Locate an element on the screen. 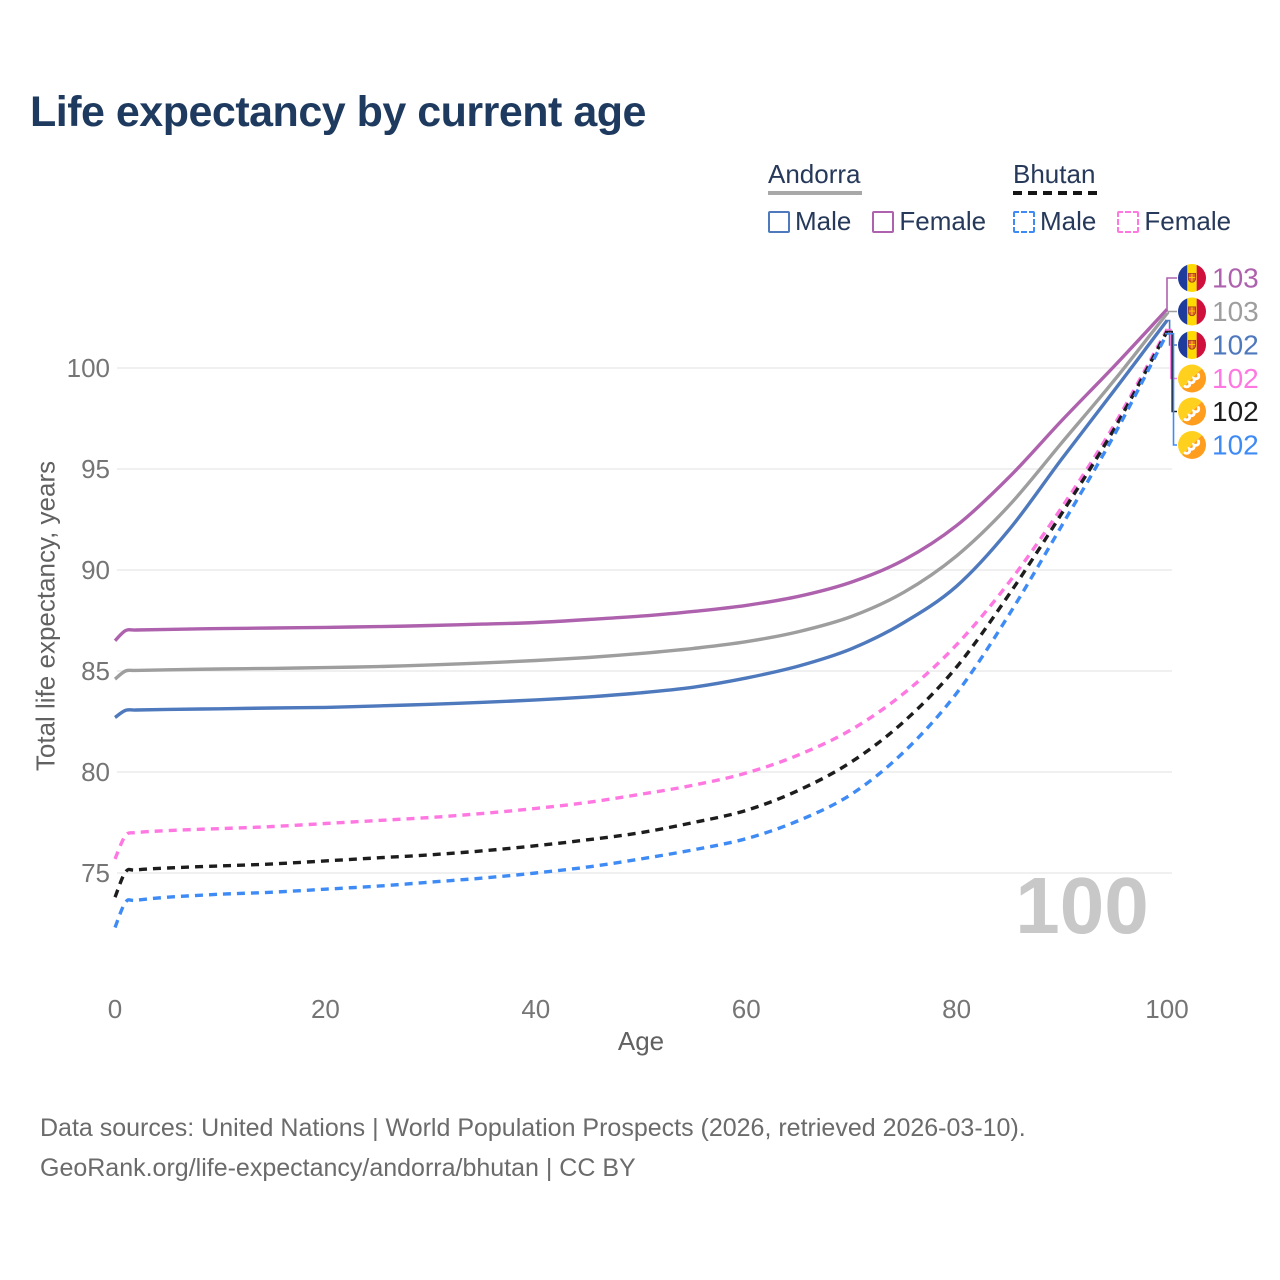 Image resolution: width=1280 pixels, height=1280 pixels. current-age-watermark: 100 is located at coordinates (1082, 905).